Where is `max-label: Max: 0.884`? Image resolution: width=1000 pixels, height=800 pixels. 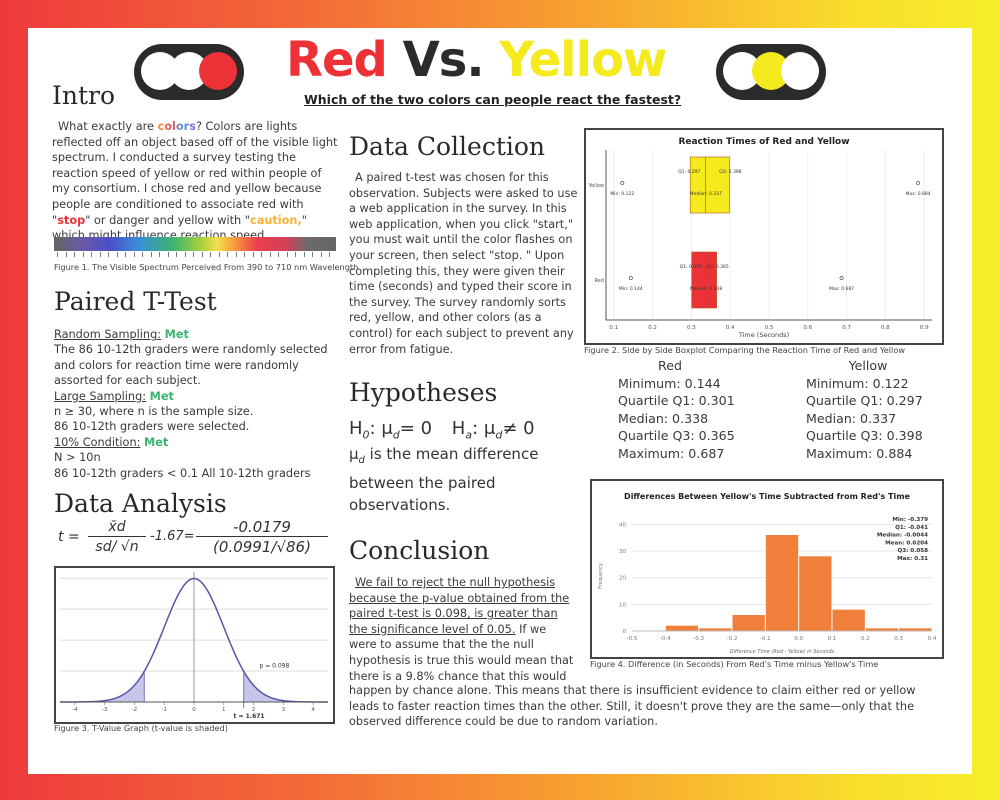
max-label: Max: 0.884 is located at coordinates (917, 194).